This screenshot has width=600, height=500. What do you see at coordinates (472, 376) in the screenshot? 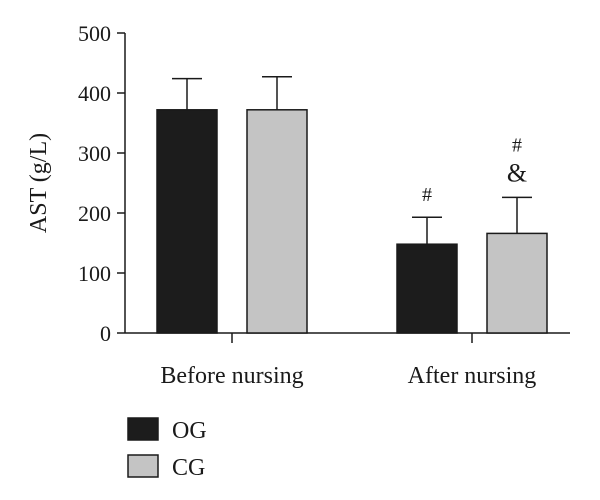
I see `x-category-label: After nursing` at bounding box center [472, 376].